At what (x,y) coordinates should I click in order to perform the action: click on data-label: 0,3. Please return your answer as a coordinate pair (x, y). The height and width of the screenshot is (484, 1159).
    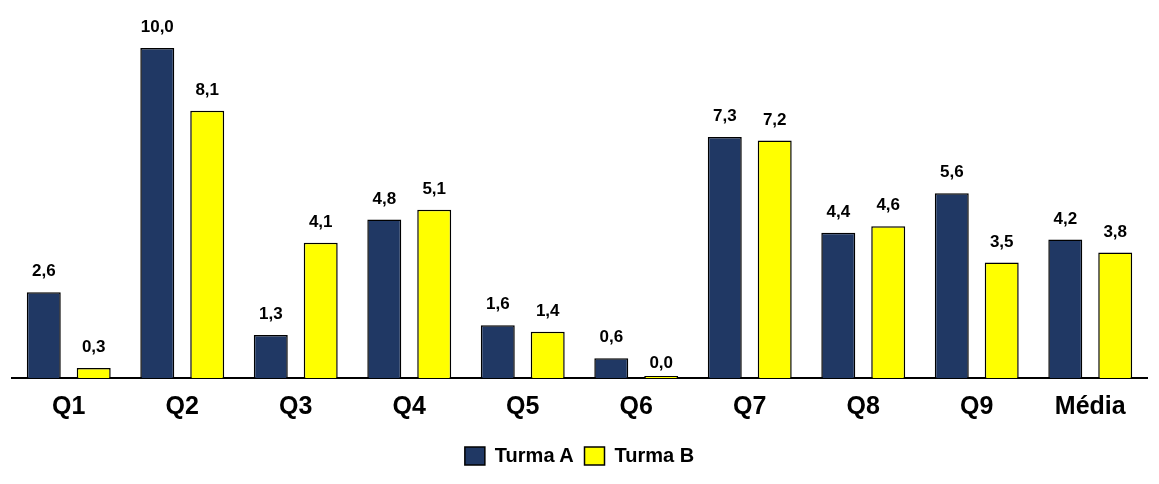
    Looking at the image, I should click on (93, 347).